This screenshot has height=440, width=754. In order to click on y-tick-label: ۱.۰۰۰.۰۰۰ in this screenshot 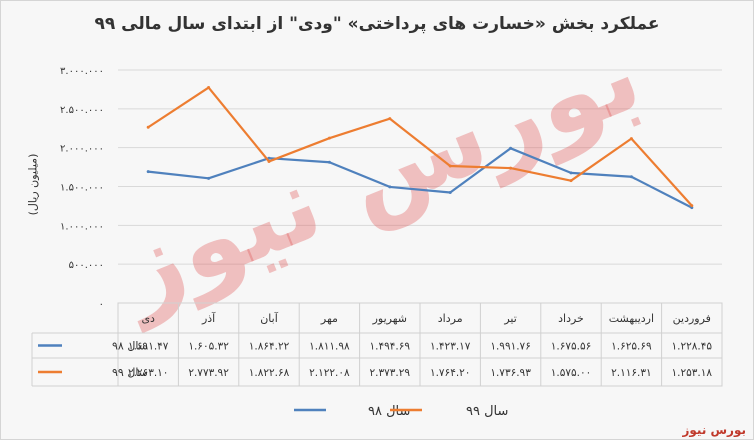, I will do `click(82, 226)`.